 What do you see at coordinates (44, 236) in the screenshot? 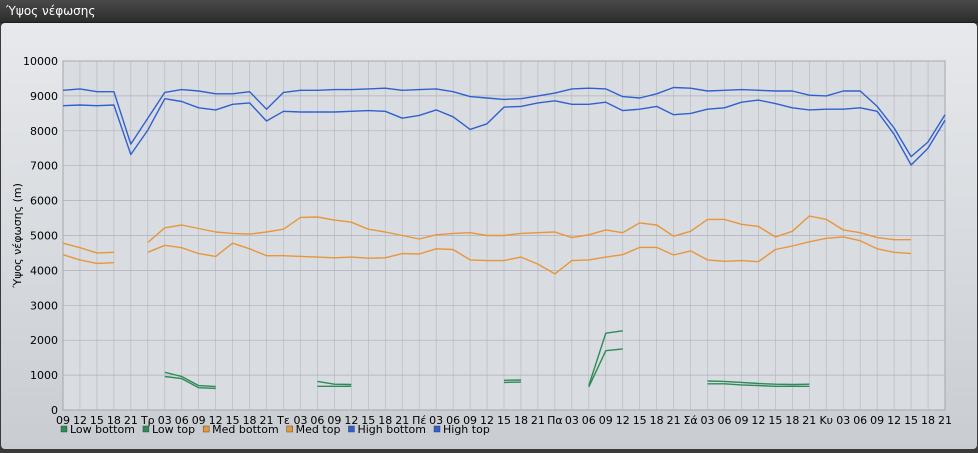
I see `y-tick-label: 5000` at bounding box center [44, 236].